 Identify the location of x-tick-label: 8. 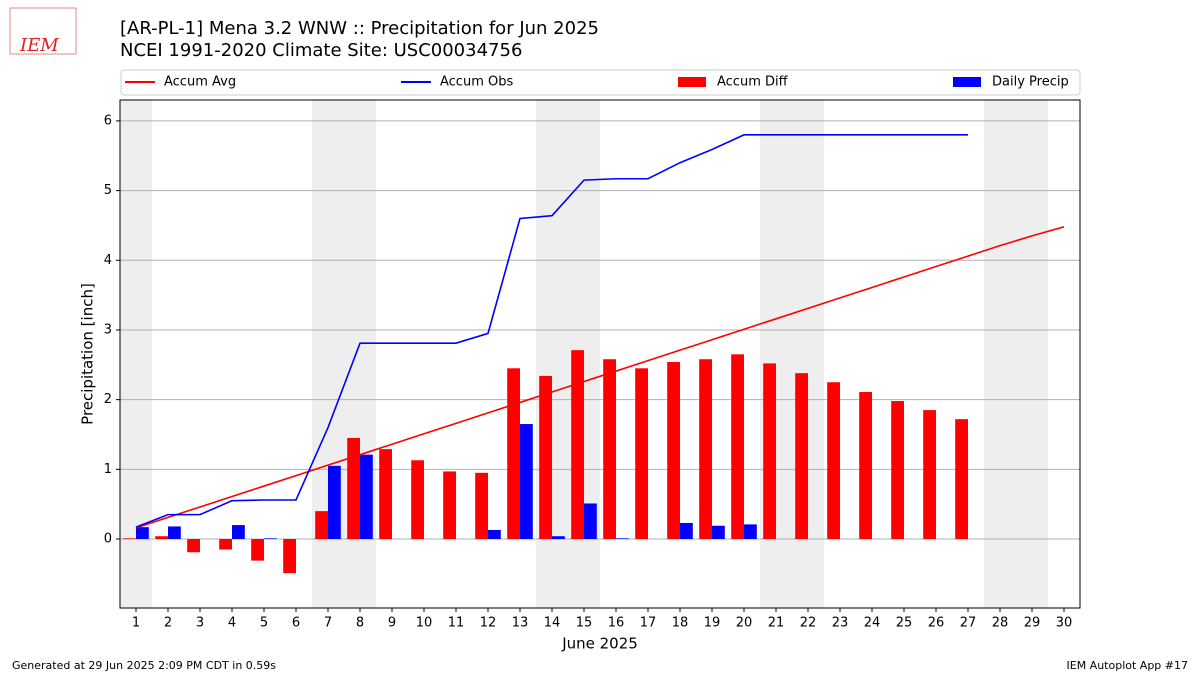
(360, 623).